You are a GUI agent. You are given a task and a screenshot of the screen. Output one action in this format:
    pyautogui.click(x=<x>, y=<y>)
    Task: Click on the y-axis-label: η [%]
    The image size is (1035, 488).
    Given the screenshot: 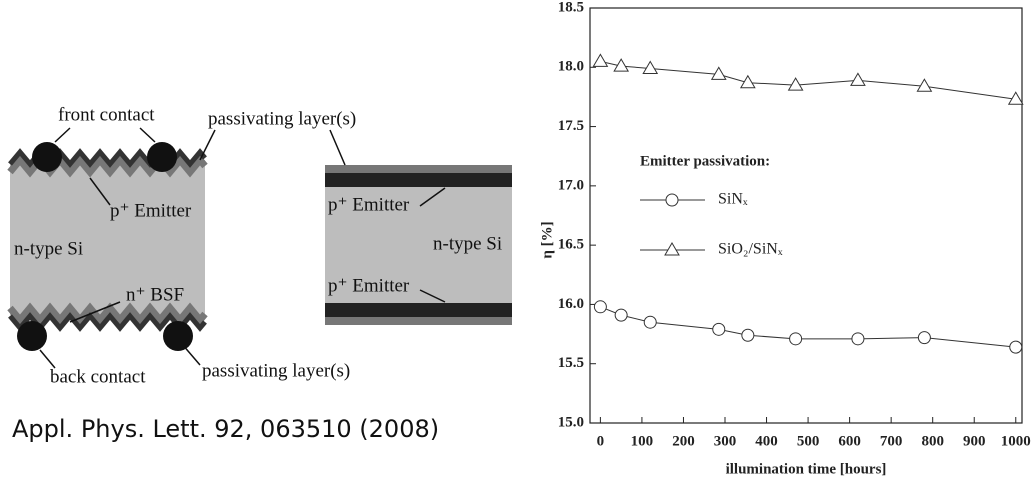 What is the action you would take?
    pyautogui.click(x=547, y=239)
    